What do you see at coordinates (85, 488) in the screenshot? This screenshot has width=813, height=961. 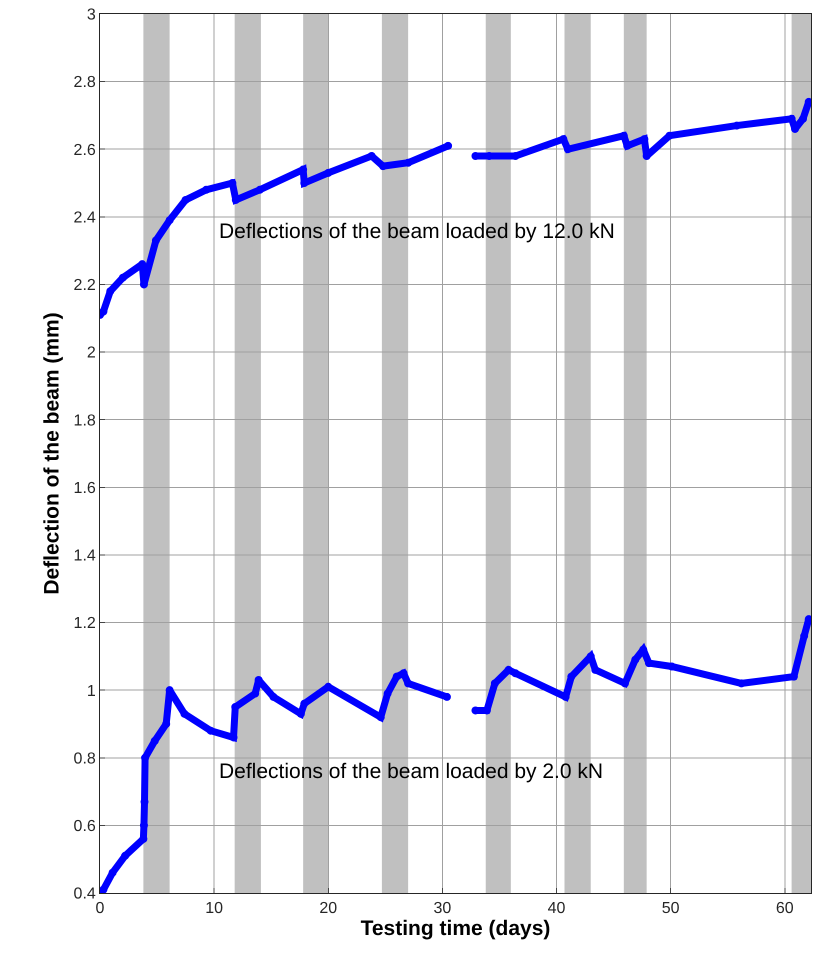 I see `y-tick-label: 1.6` at bounding box center [85, 488].